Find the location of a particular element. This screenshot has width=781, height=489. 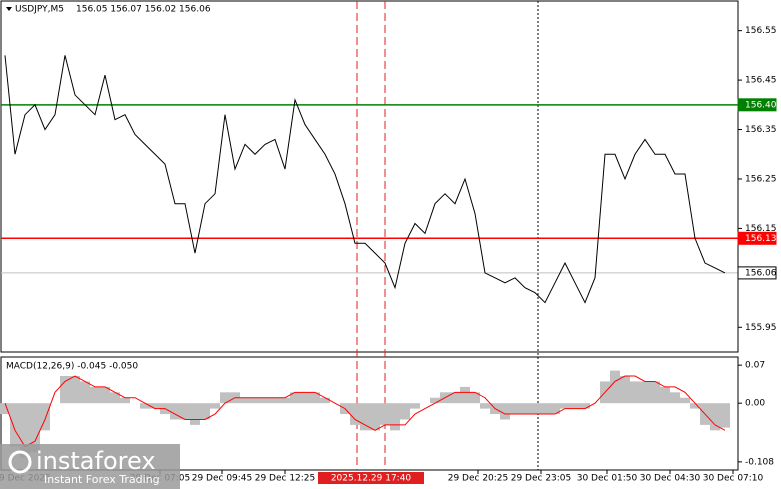

y-tick-label: 155.95 is located at coordinates (761, 328).